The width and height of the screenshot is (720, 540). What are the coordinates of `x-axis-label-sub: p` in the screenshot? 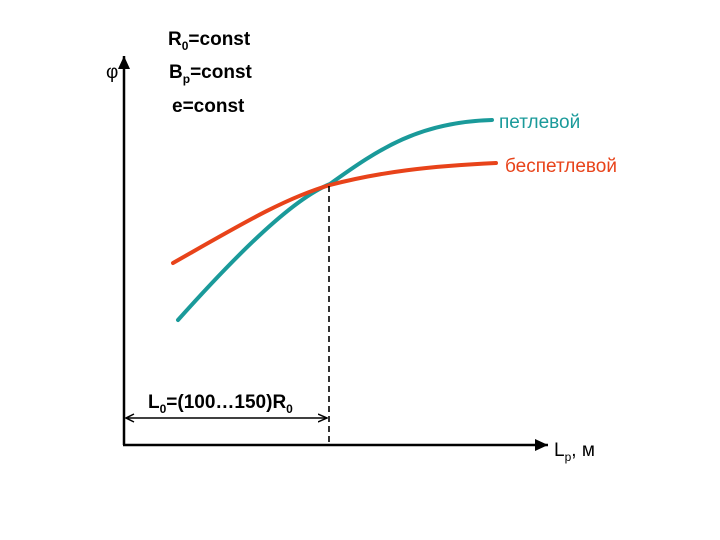 It's located at (568, 457).